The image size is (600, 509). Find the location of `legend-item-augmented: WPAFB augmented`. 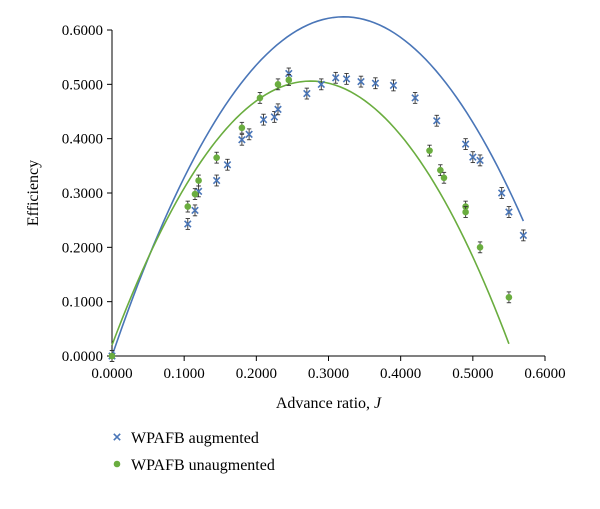

legend-item-augmented: WPAFB augmented is located at coordinates (186, 438).